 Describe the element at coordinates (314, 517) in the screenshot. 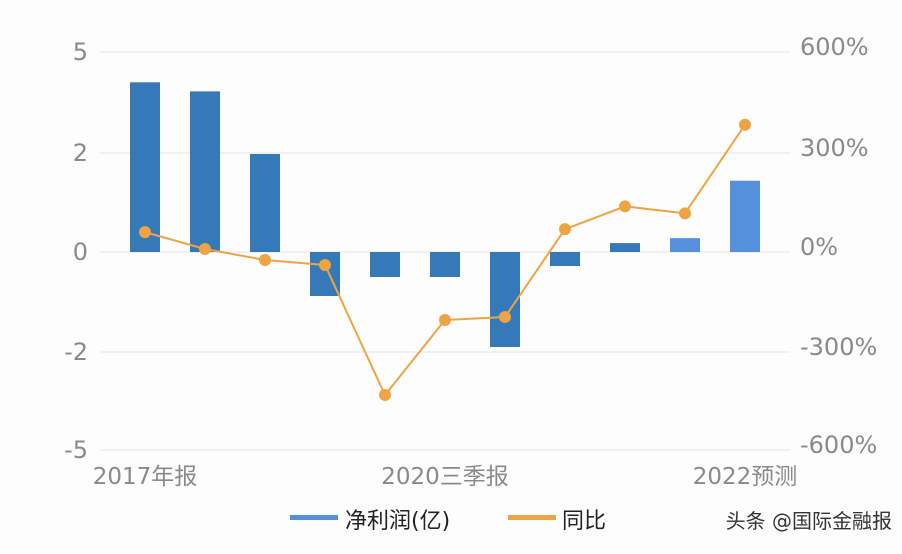

I see `legend-swatch-bar` at that location.